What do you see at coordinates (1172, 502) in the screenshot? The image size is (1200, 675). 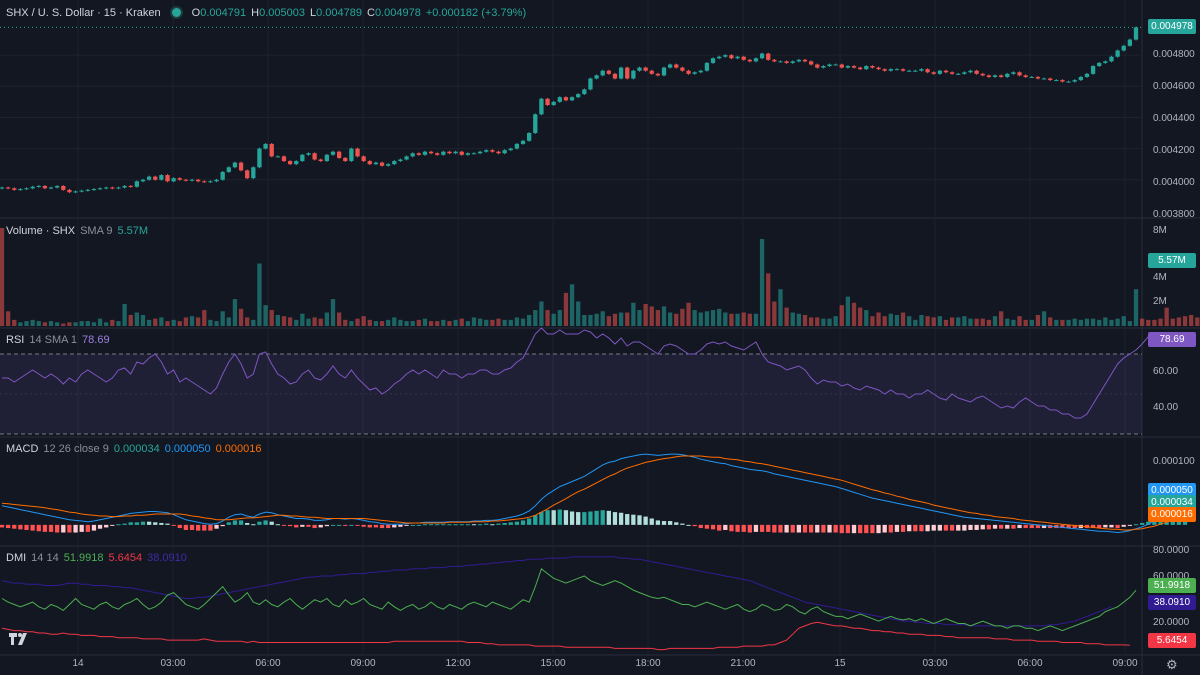 I see `macd-histogram-tag: 0.000034` at bounding box center [1172, 502].